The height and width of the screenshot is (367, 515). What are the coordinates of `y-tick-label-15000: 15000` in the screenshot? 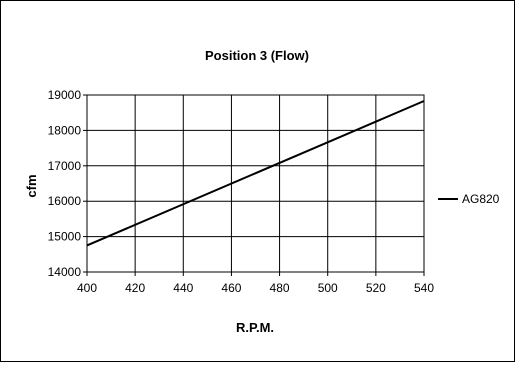 It's located at (65, 237).